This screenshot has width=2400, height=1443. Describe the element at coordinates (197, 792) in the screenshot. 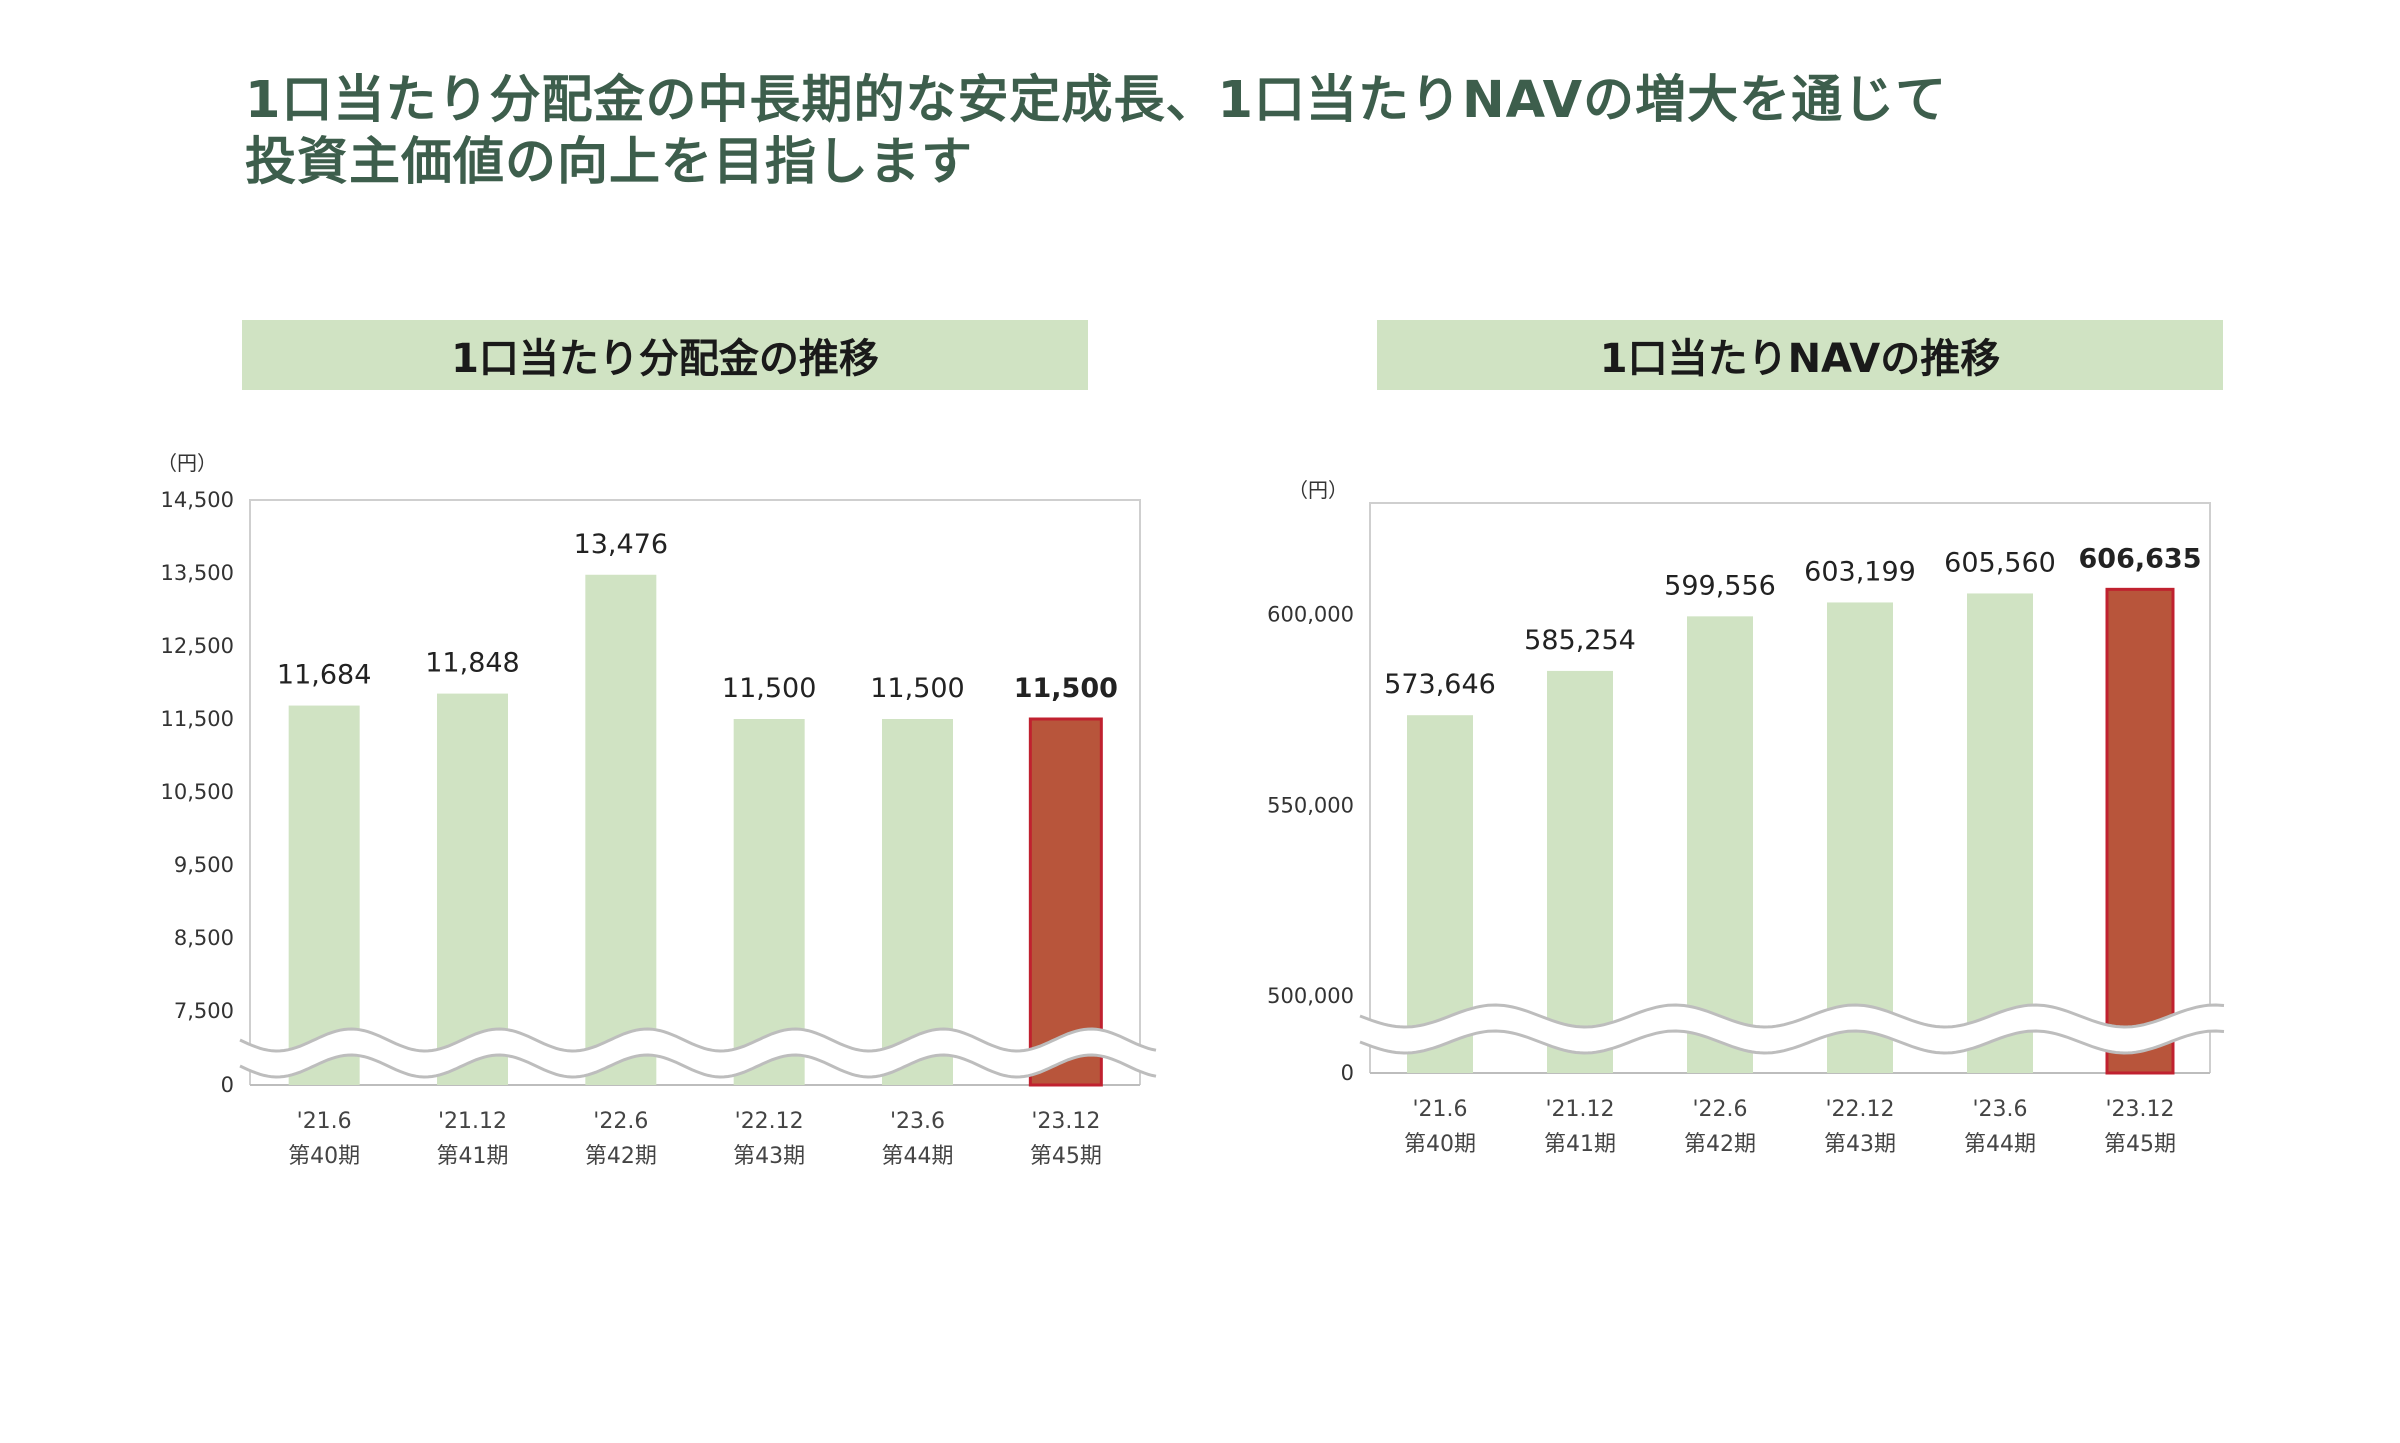

I see `y-tick-label: 10,500` at that location.